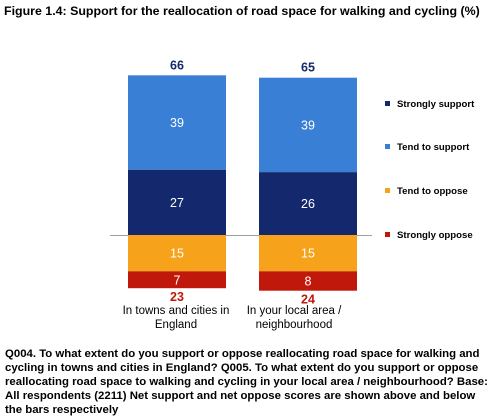 Image resolution: width=500 pixels, height=417 pixels. What do you see at coordinates (436, 104) in the screenshot?
I see `legend-label-strongly-support: Strongly support` at bounding box center [436, 104].